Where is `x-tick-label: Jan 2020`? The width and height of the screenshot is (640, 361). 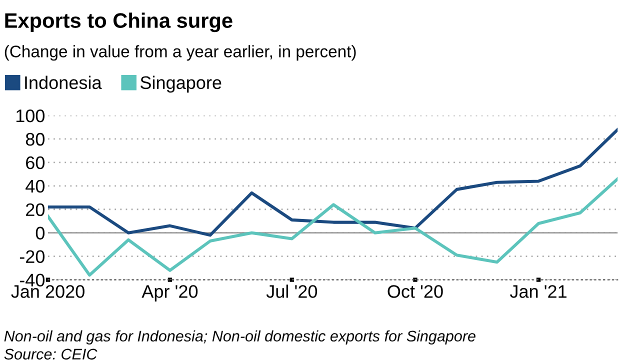 x-tick-label: Jan 2020 is located at coordinates (47, 291).